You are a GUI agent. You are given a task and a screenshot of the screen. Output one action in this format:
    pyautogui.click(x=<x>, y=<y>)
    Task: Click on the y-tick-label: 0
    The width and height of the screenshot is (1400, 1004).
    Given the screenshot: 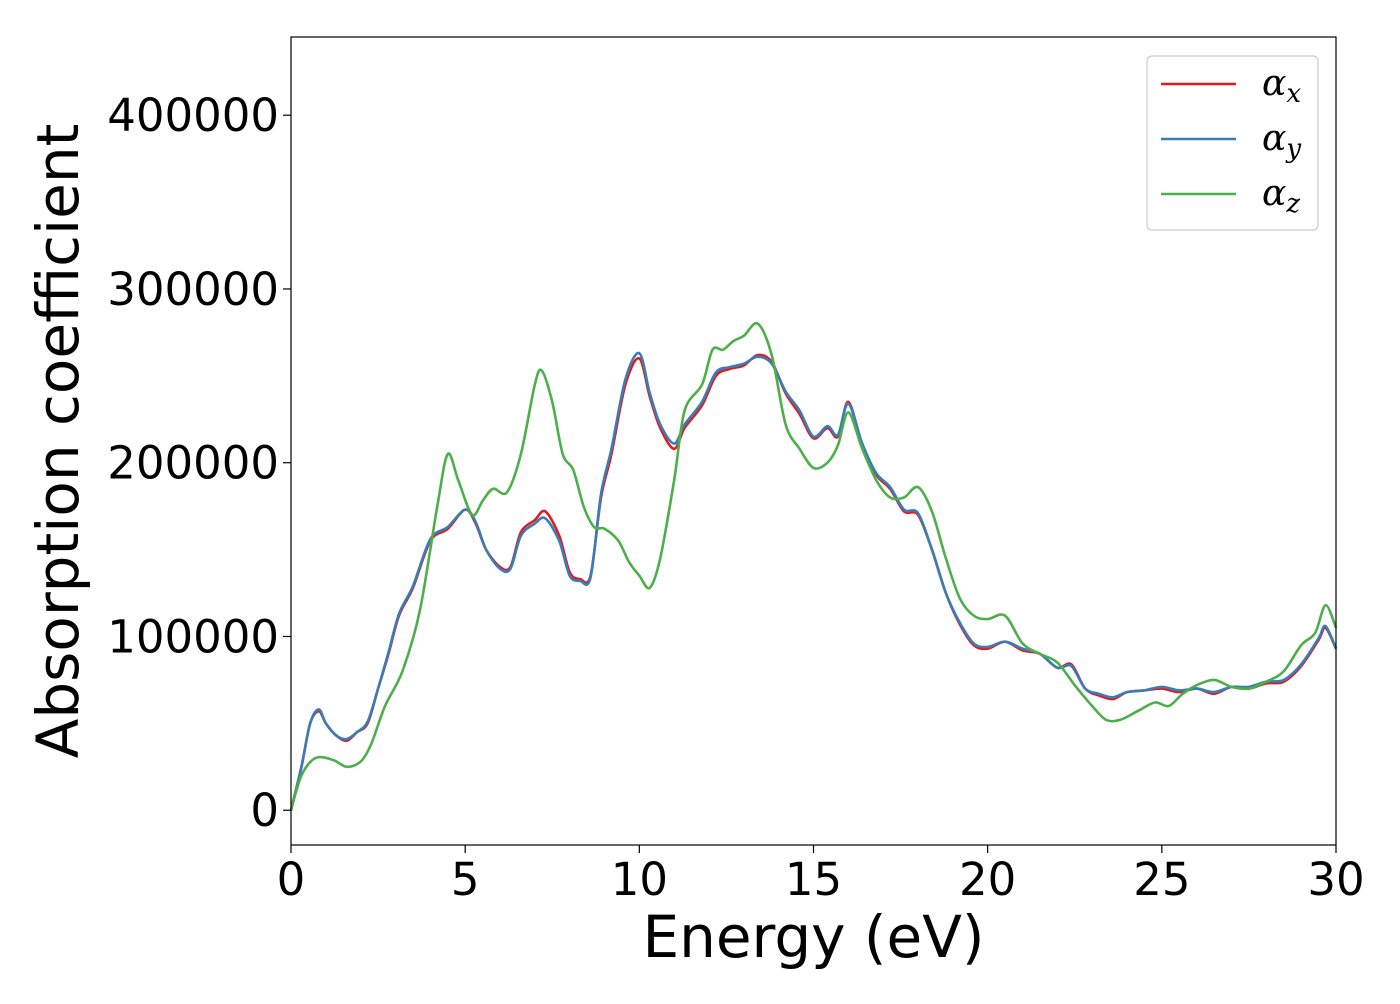 What is the action you would take?
    pyautogui.click(x=264, y=810)
    